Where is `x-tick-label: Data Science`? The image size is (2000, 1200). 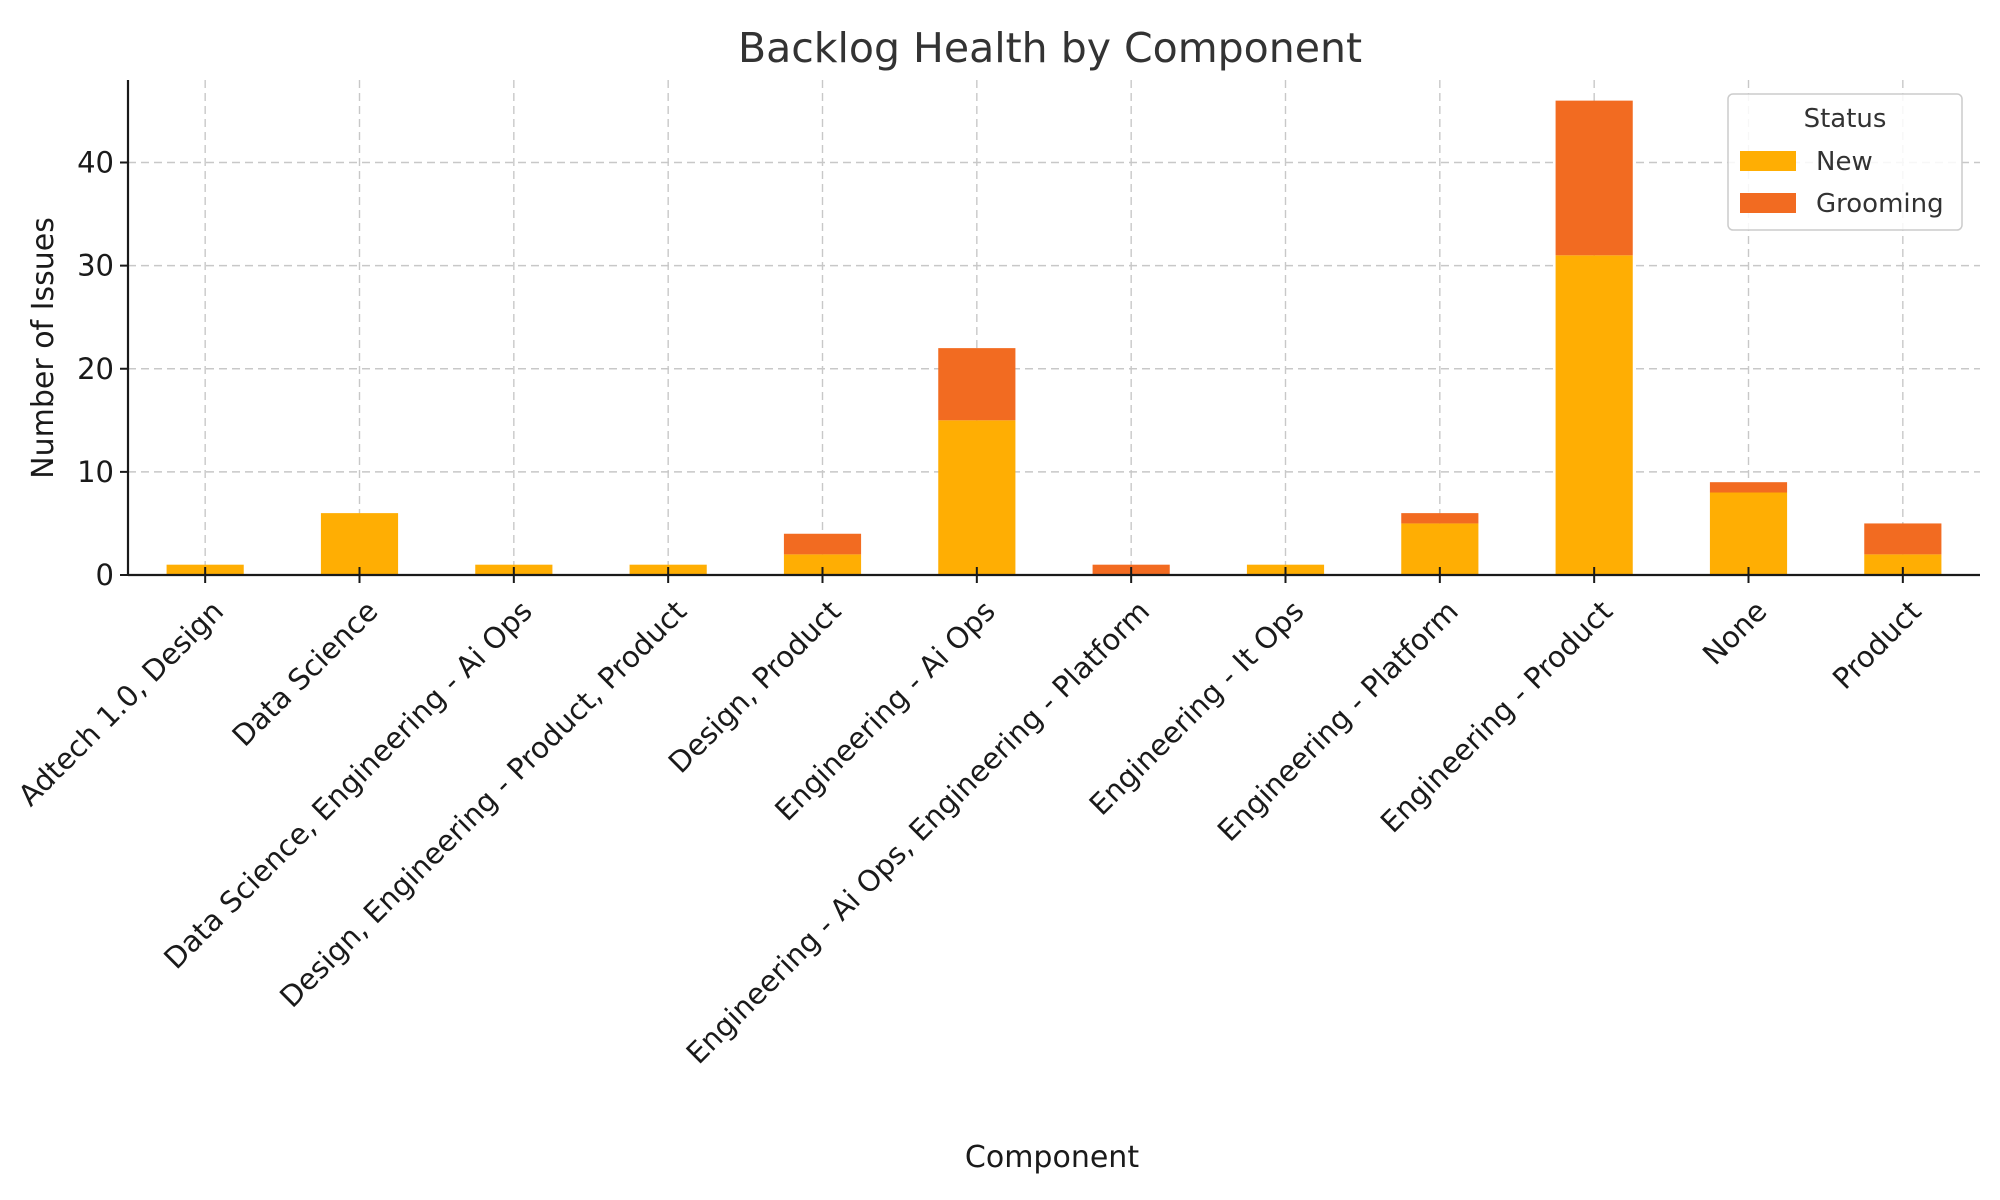 x-tick-label: Data Science is located at coordinates (304, 673).